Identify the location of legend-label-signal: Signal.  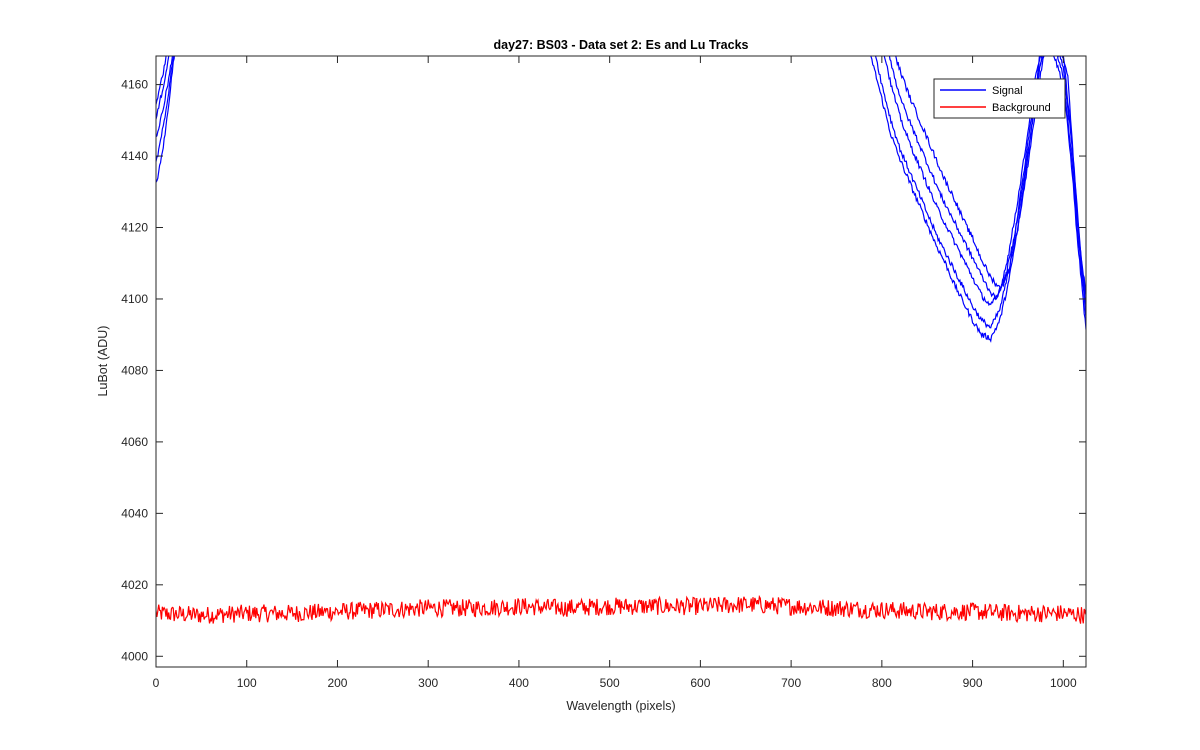
(1007, 91).